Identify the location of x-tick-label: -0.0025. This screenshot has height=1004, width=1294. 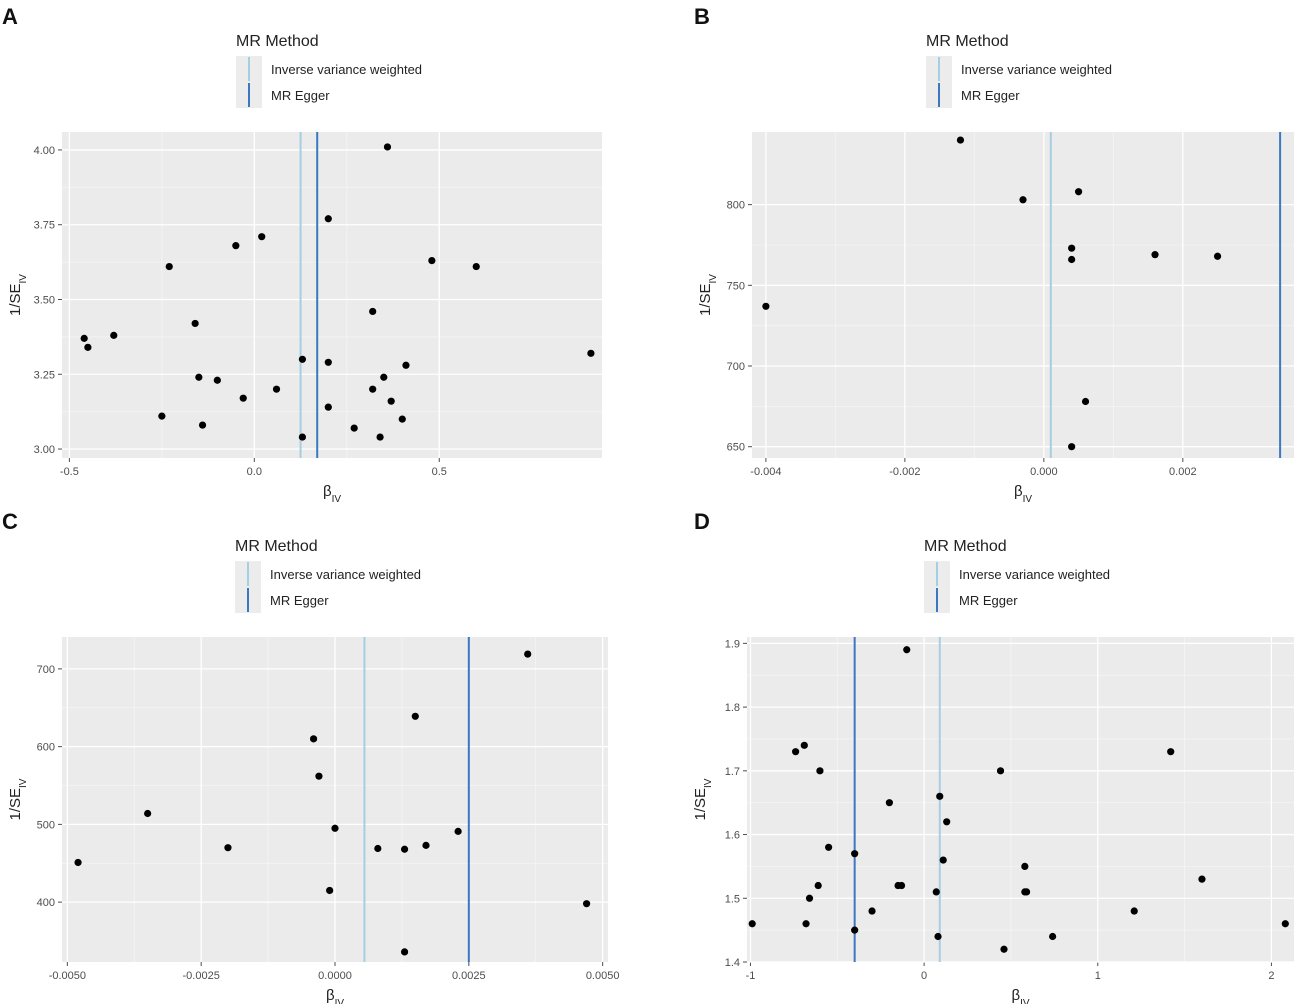
(201, 976).